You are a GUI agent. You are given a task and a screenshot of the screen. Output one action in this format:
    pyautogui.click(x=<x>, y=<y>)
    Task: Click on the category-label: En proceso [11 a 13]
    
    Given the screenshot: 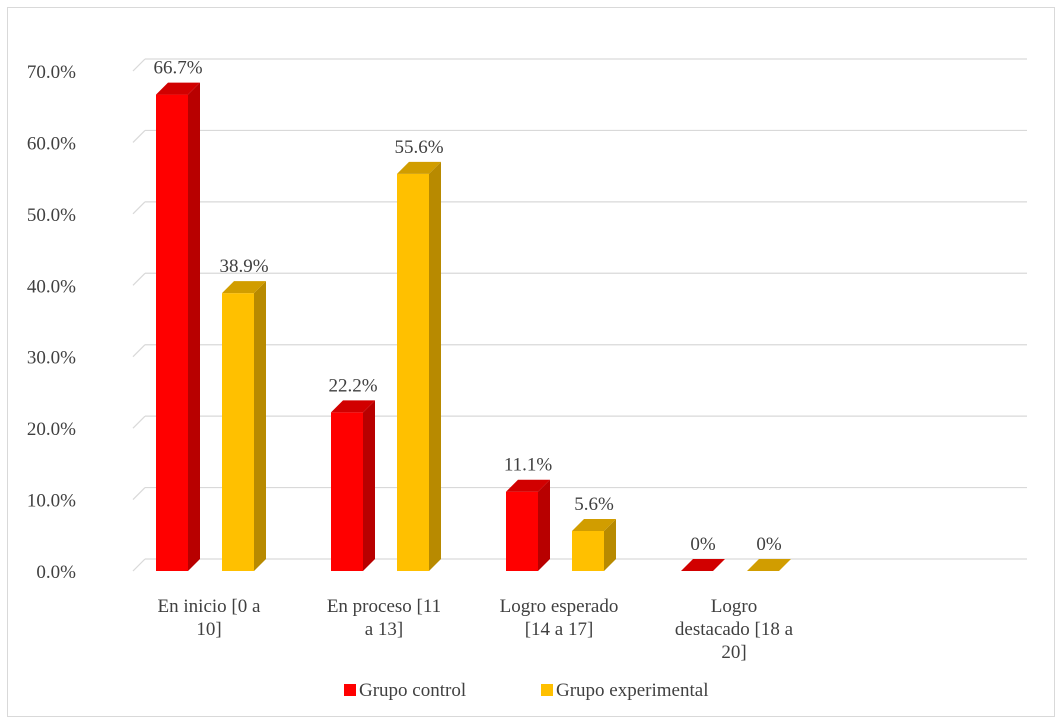 What is the action you would take?
    pyautogui.click(x=384, y=618)
    